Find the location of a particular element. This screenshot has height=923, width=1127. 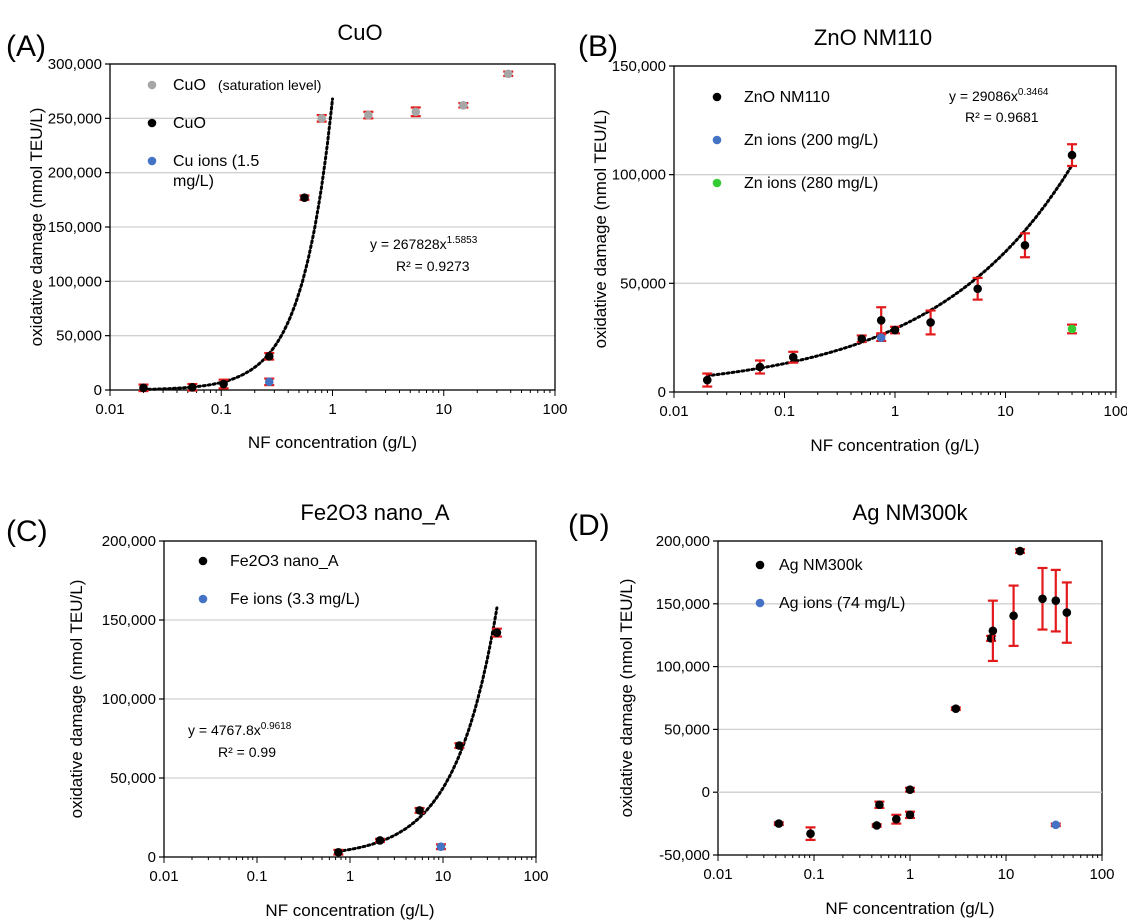

trendline-exponent: 0.3464 is located at coordinates (1033, 92).